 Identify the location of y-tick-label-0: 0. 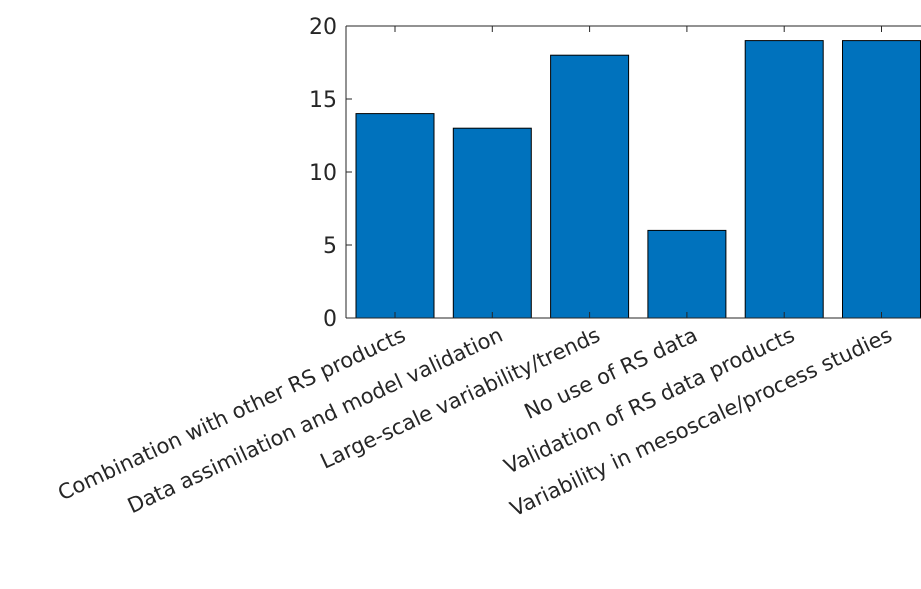
(330, 319).